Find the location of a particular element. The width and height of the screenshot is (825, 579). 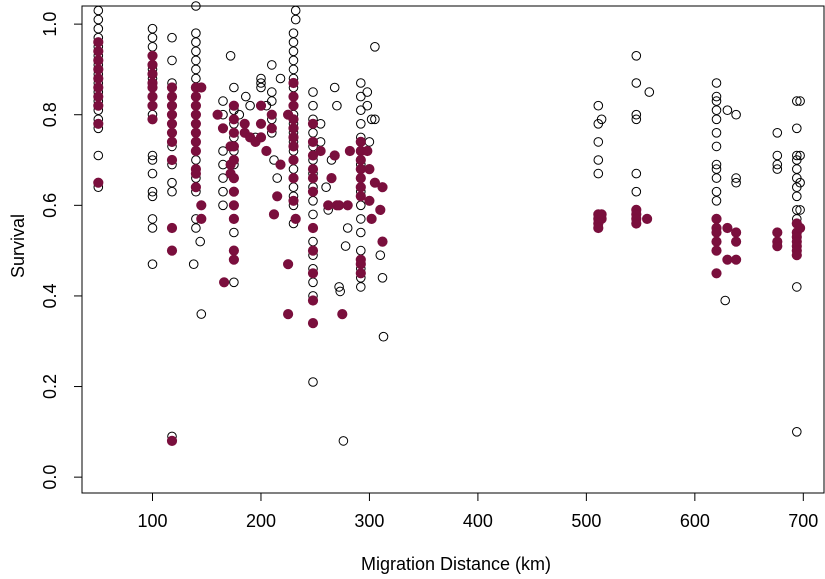

y-tick-label: 0.8 is located at coordinates (50, 114).